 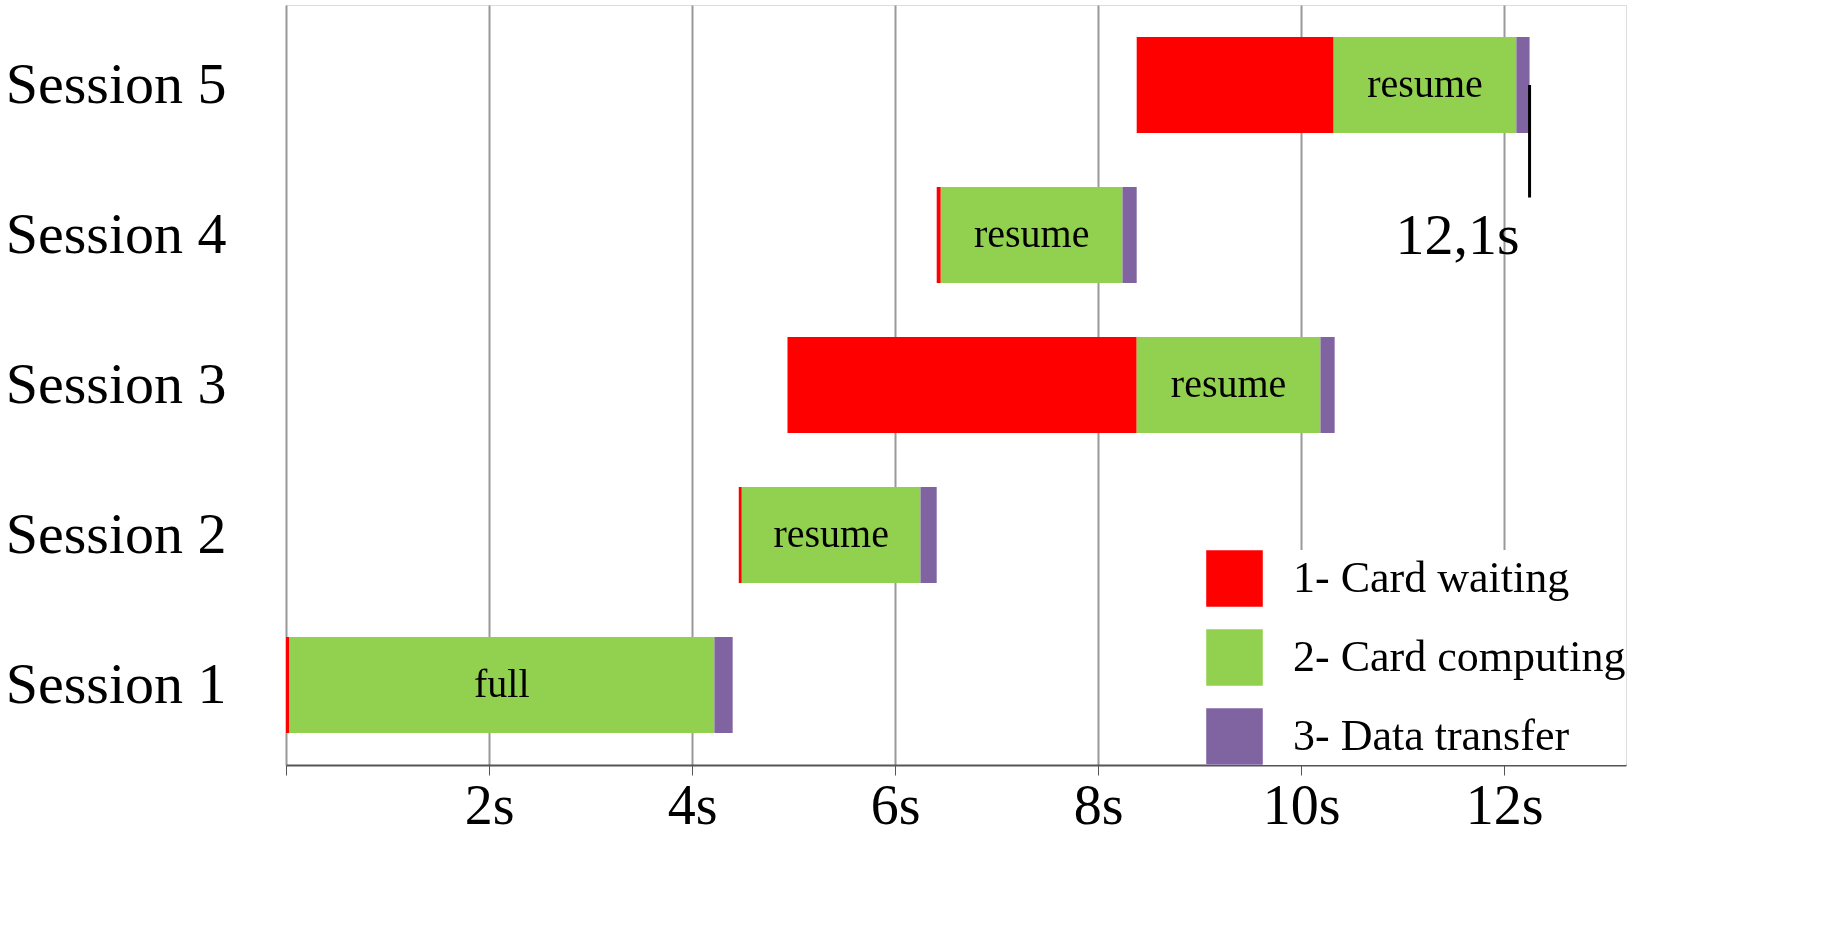 What do you see at coordinates (116, 683) in the screenshot?
I see `y-tick-label: Session 1` at bounding box center [116, 683].